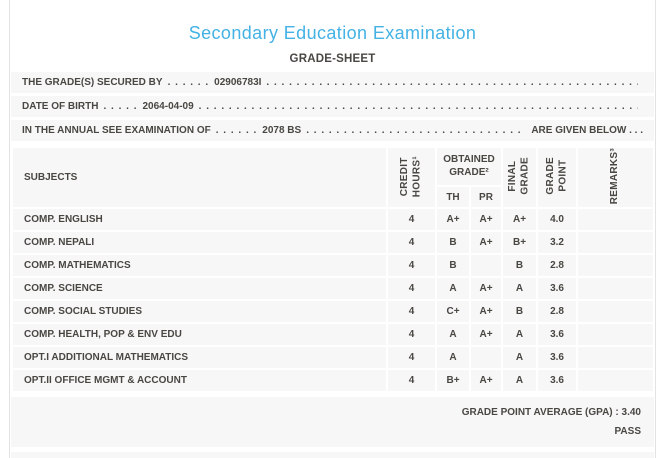  What do you see at coordinates (520, 178) in the screenshot?
I see `col-header-final-grade: FINAL GRADE` at bounding box center [520, 178].